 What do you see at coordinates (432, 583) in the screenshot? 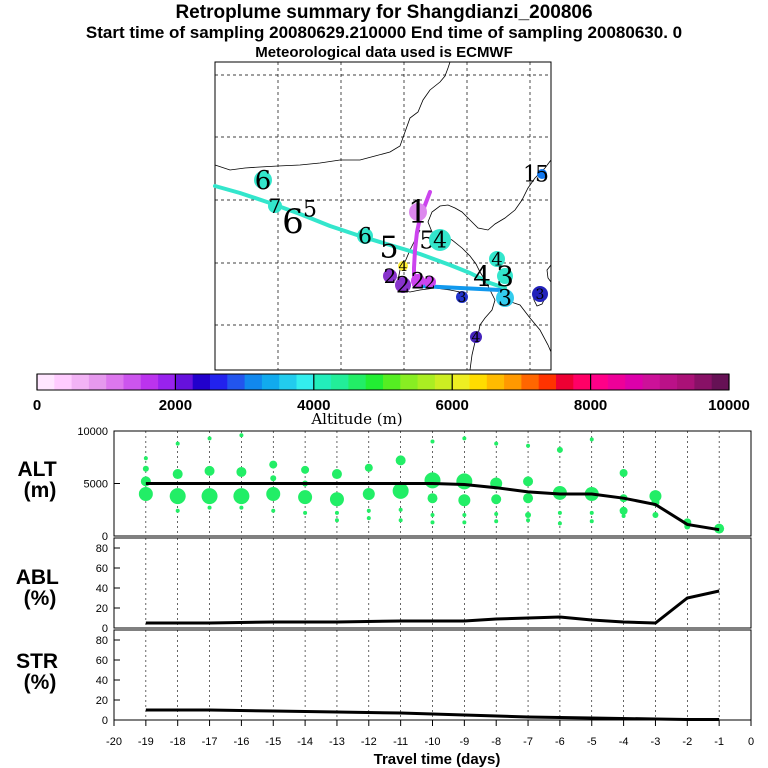
I see `abl-grid` at bounding box center [432, 583].